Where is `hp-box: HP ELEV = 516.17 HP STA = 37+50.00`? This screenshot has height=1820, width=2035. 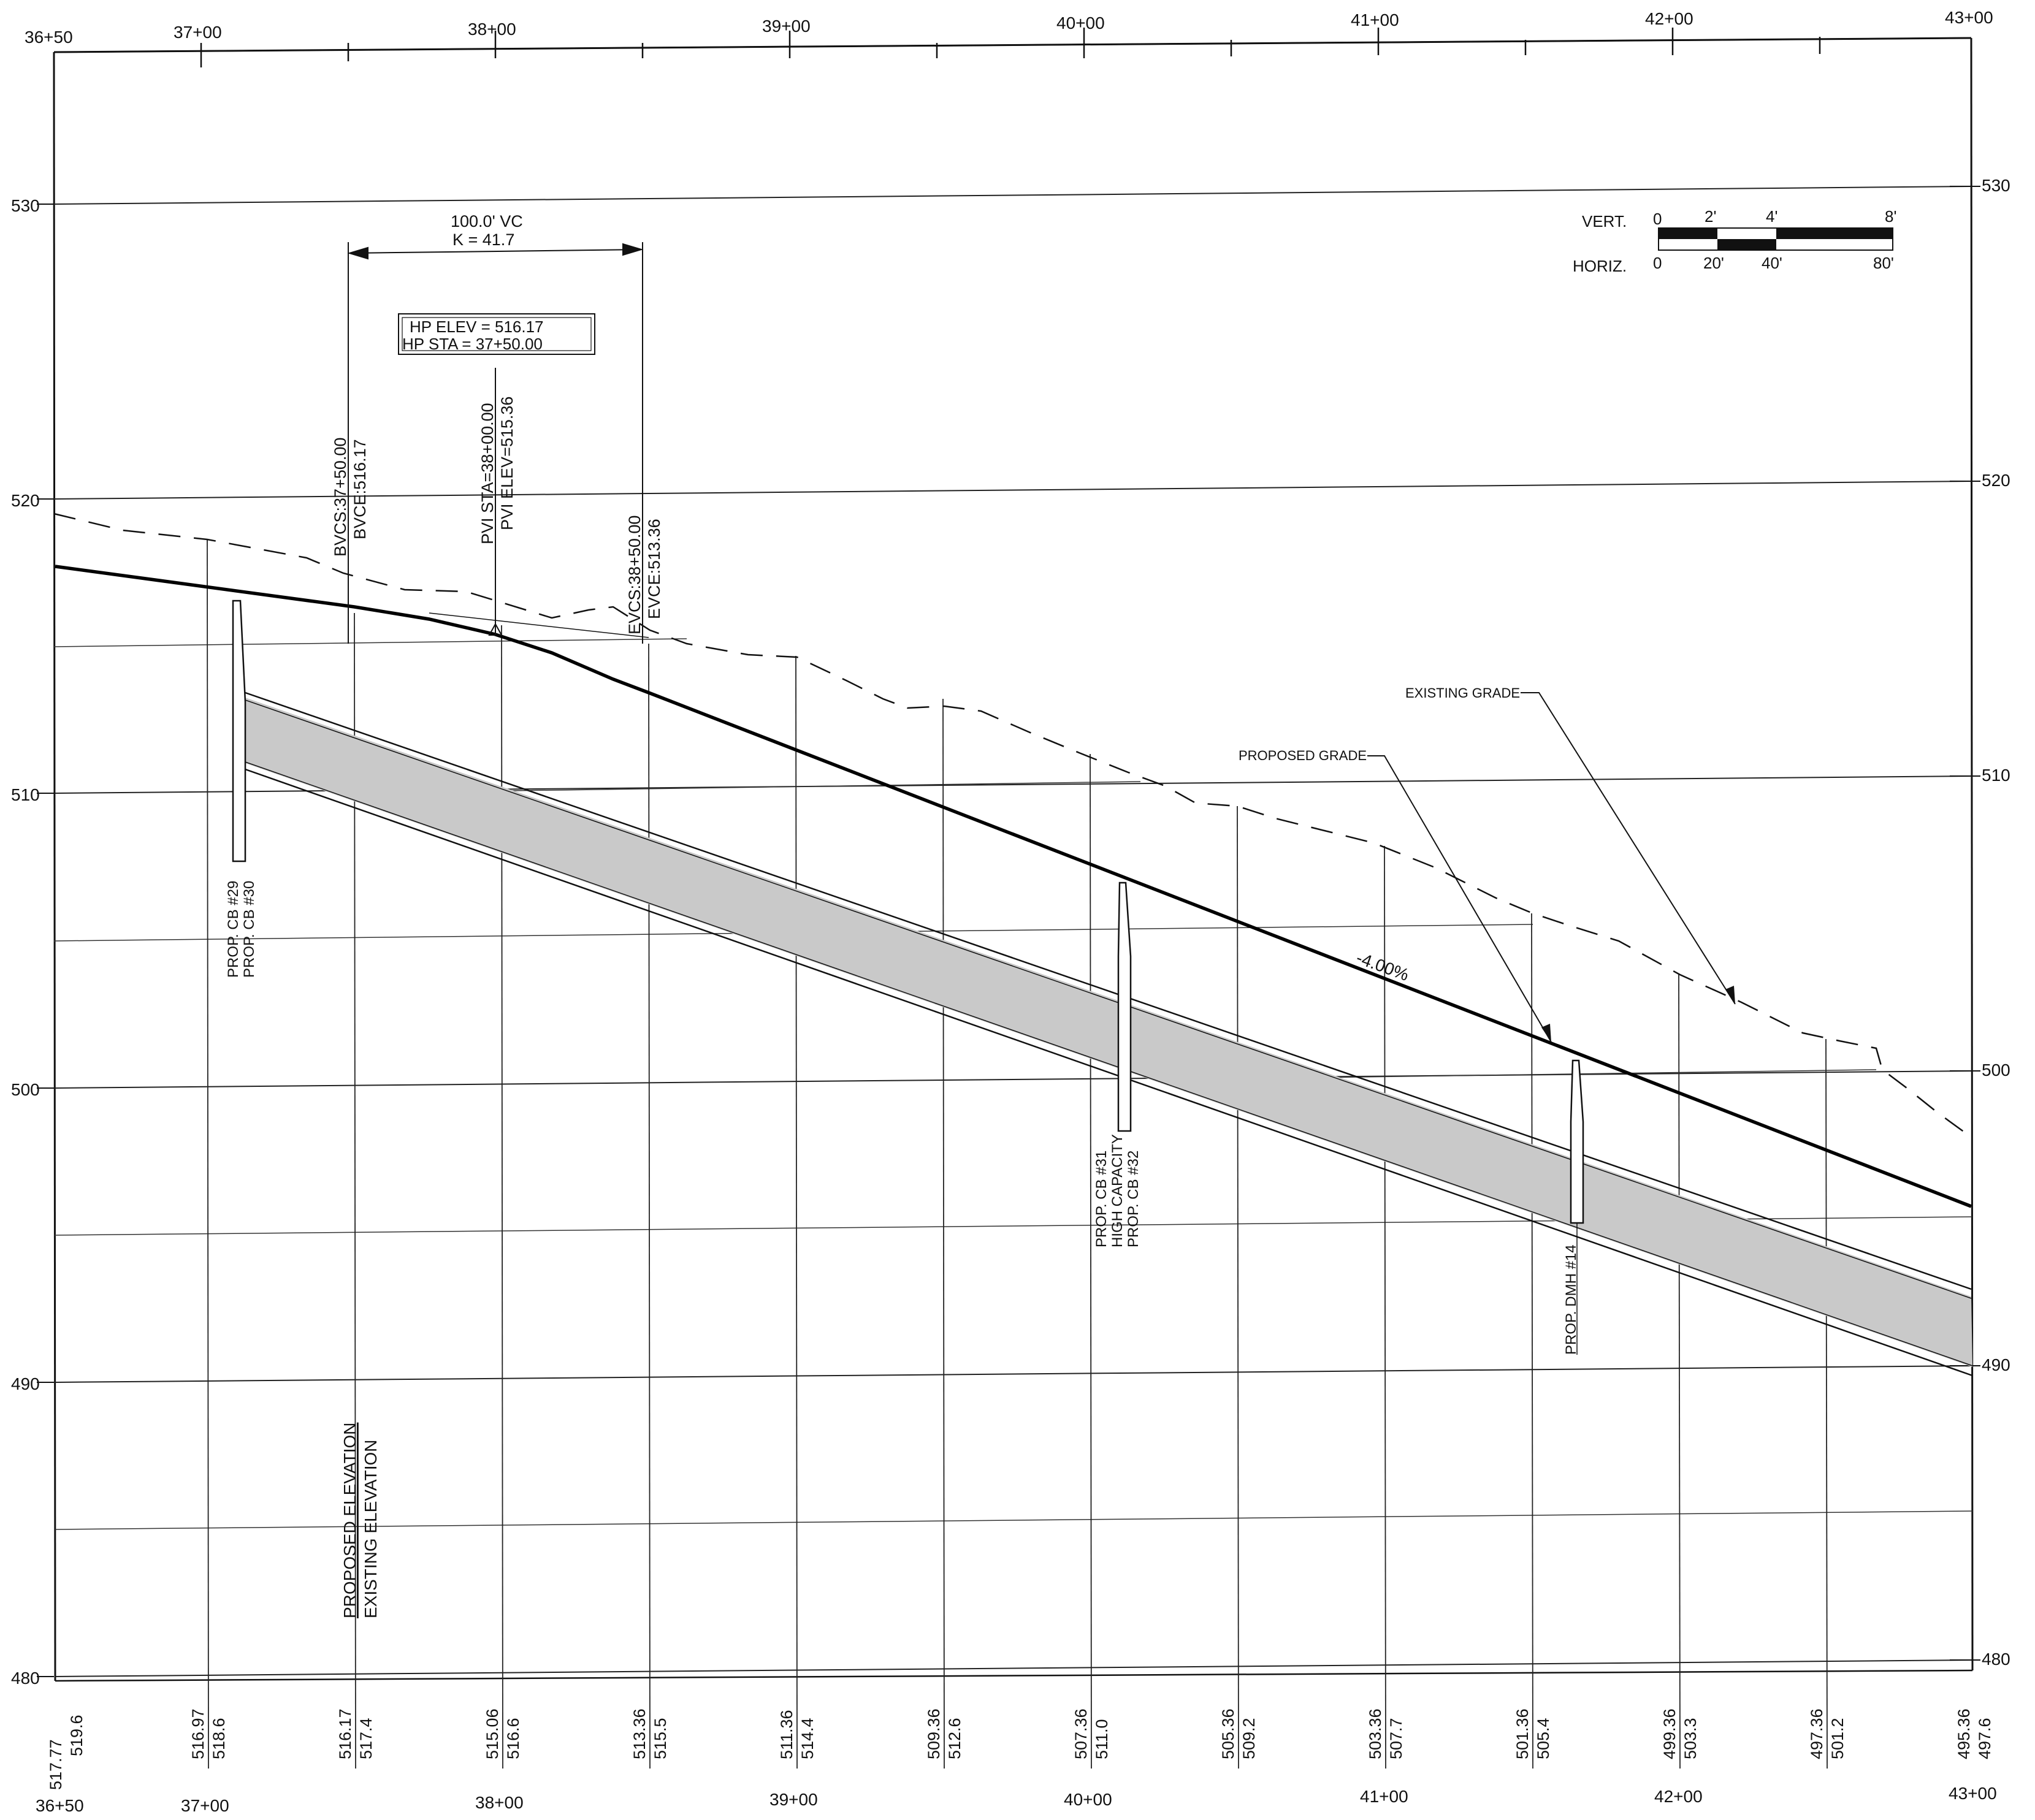 hp-box: HP ELEV = 516.17 HP STA = 37+50.00 is located at coordinates (496, 334).